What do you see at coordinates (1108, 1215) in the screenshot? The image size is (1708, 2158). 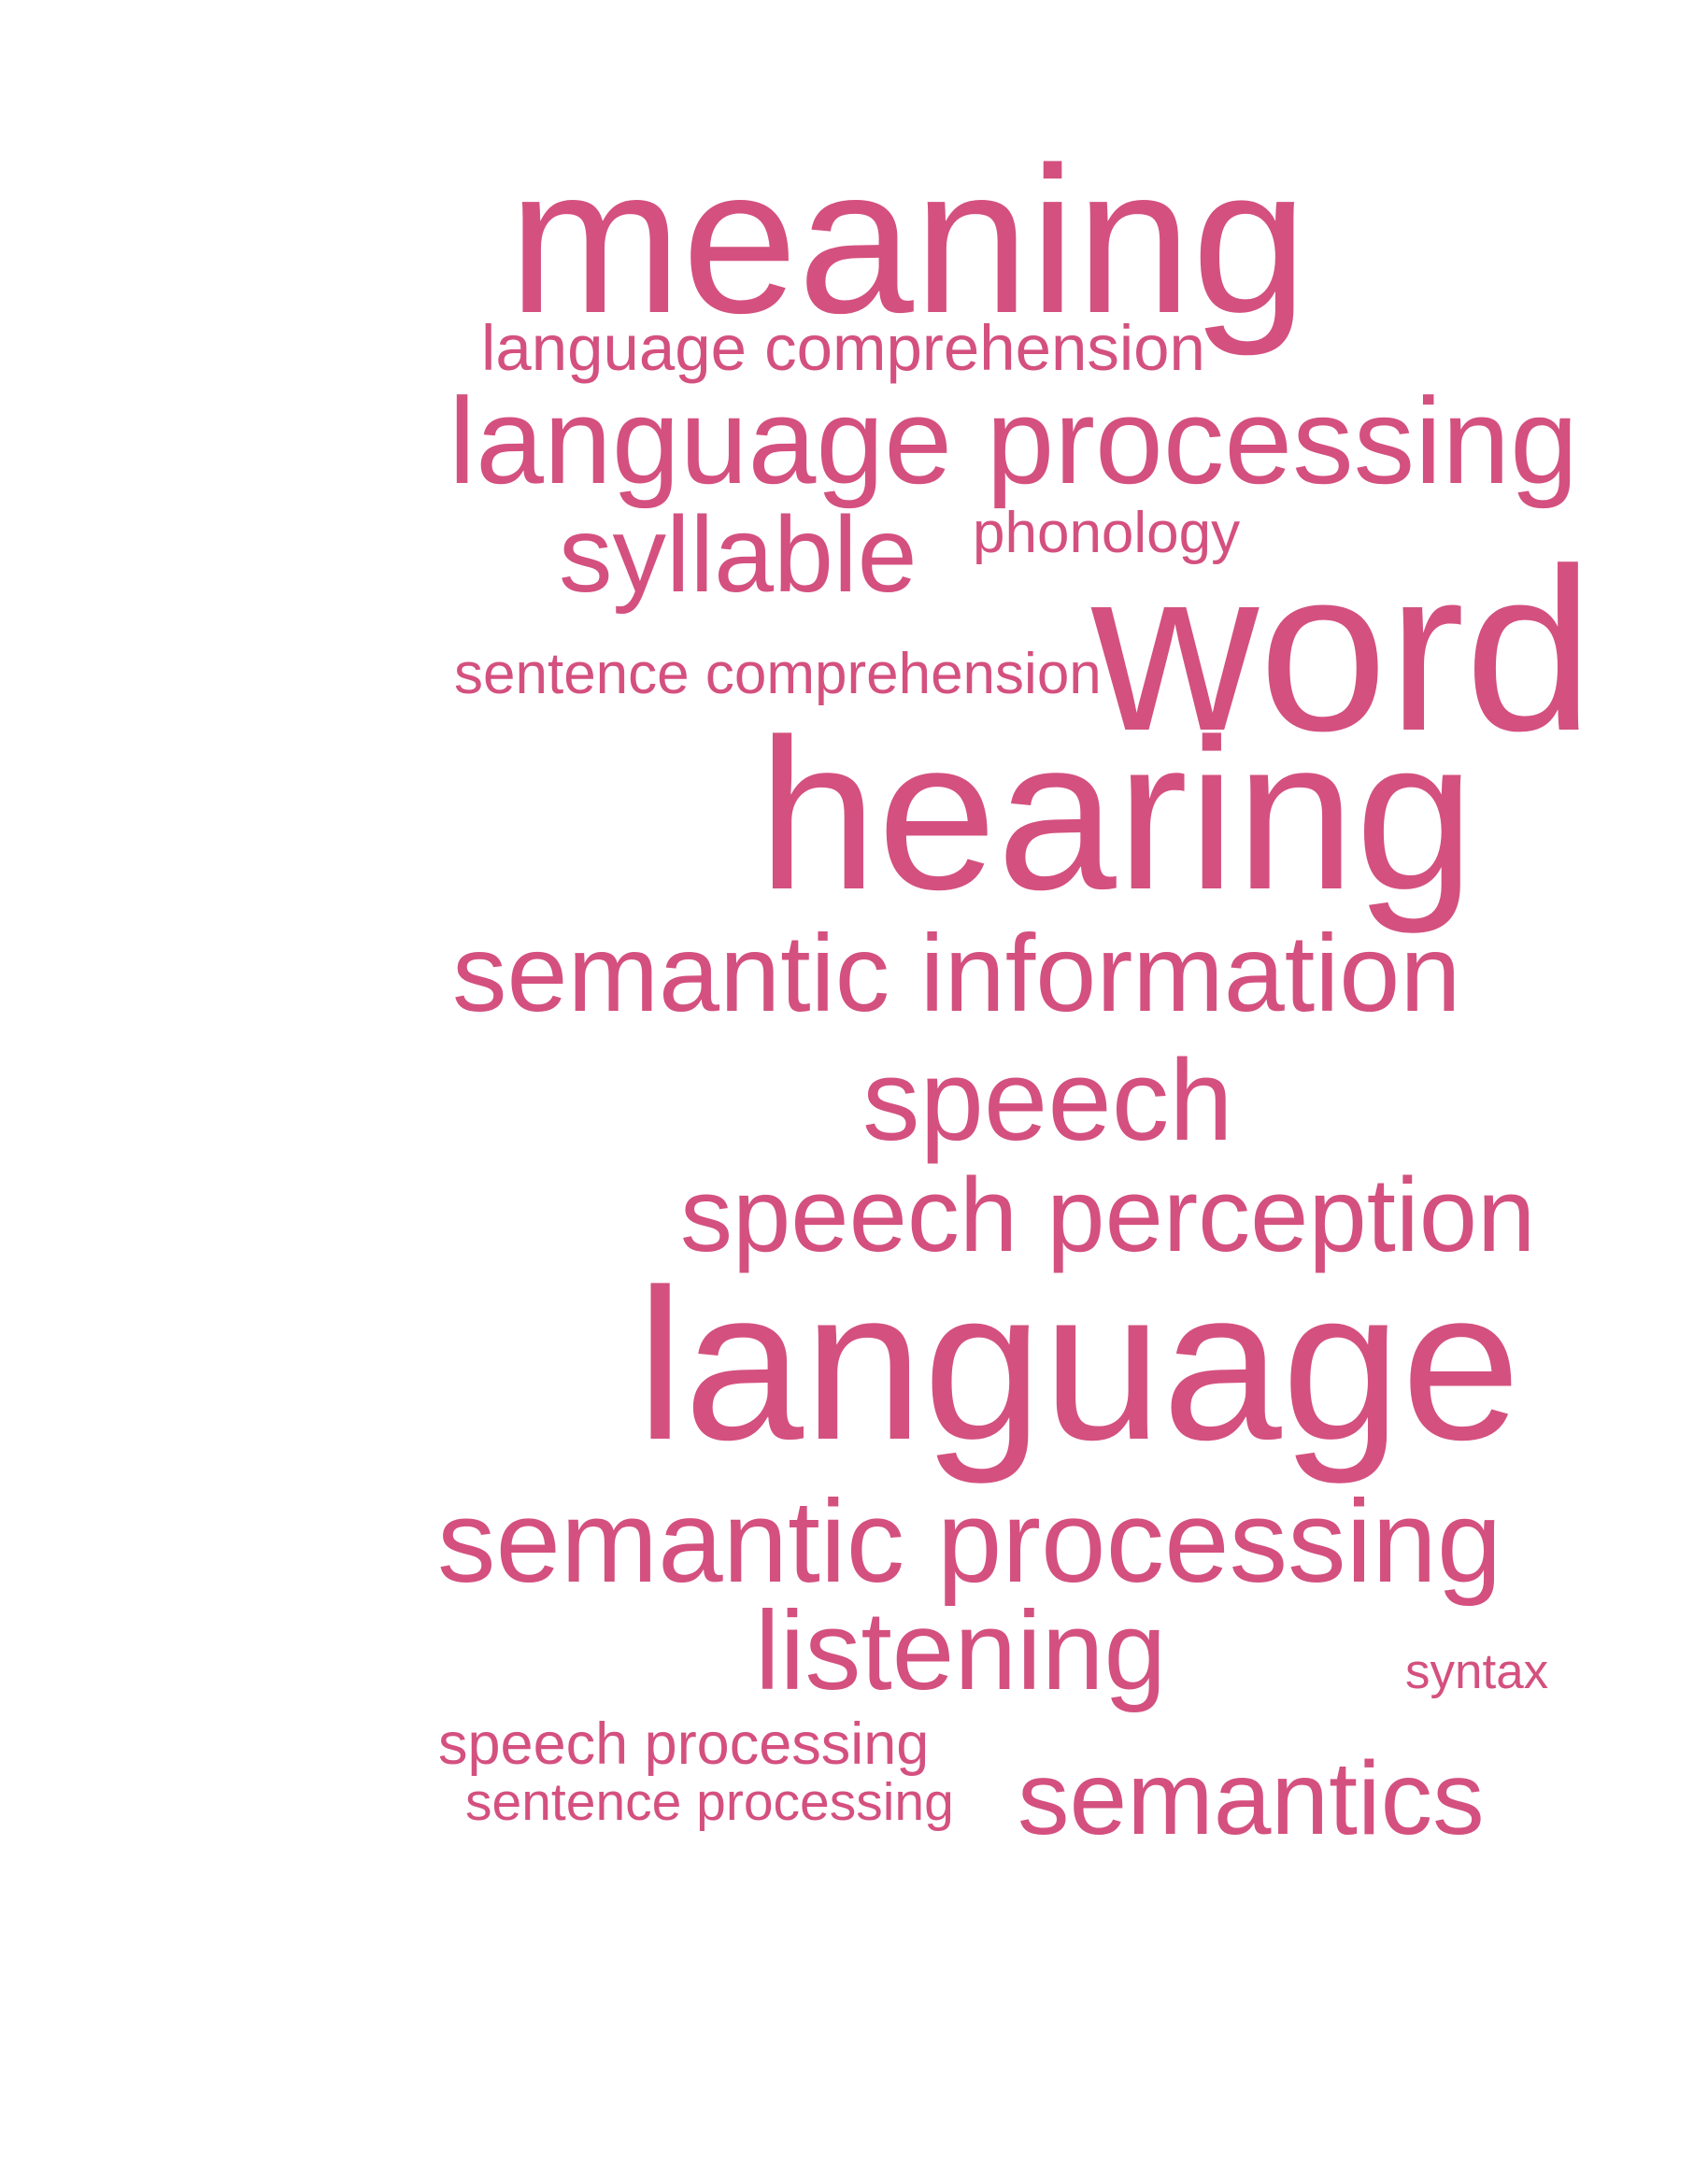 I see `word-speech-perception: speech perception` at bounding box center [1108, 1215].